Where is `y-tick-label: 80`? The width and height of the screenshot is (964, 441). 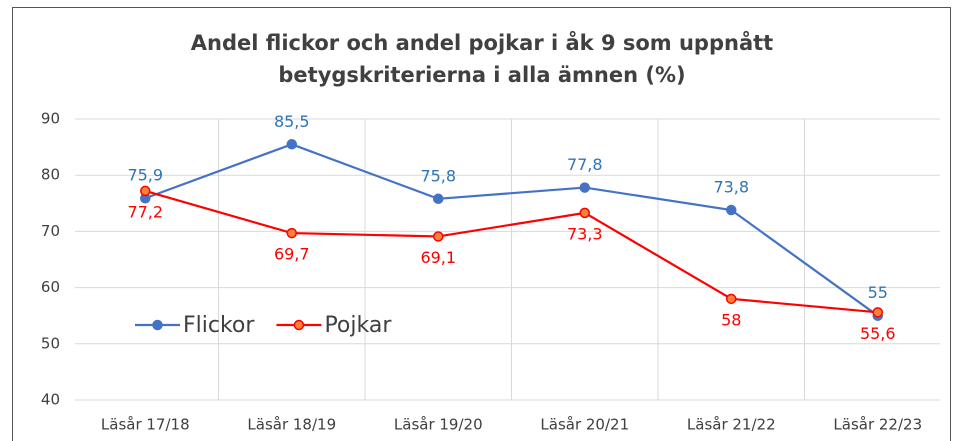
y-tick-label: 80 is located at coordinates (50, 175).